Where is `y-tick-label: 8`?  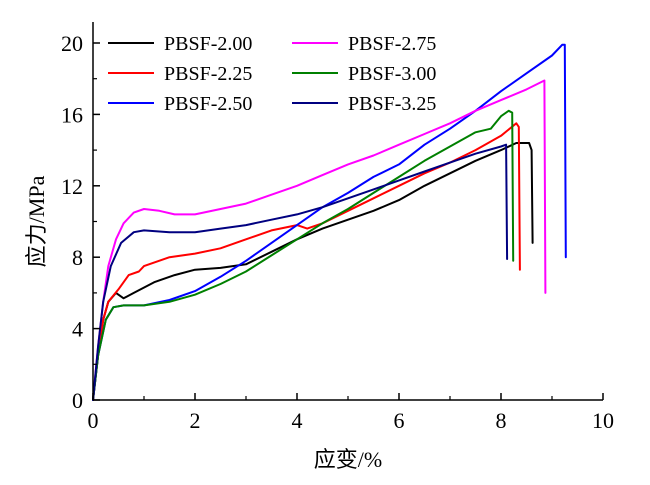 y-tick-label: 8 is located at coordinates (77, 257).